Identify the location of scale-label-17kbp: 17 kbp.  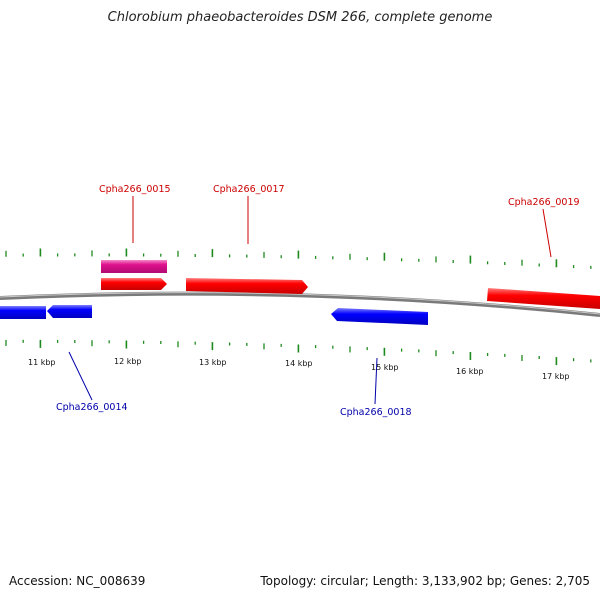
(556, 376).